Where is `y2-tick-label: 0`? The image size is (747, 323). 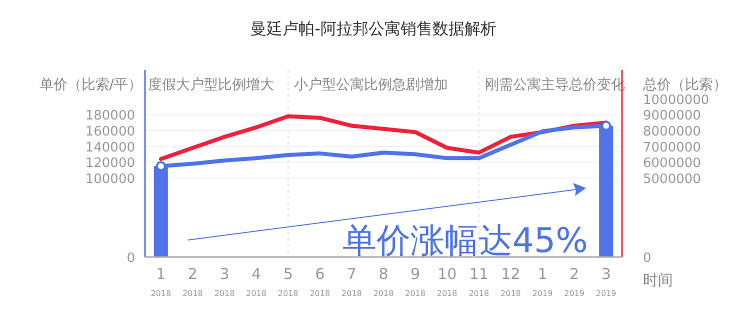 y2-tick-label: 0 is located at coordinates (647, 258).